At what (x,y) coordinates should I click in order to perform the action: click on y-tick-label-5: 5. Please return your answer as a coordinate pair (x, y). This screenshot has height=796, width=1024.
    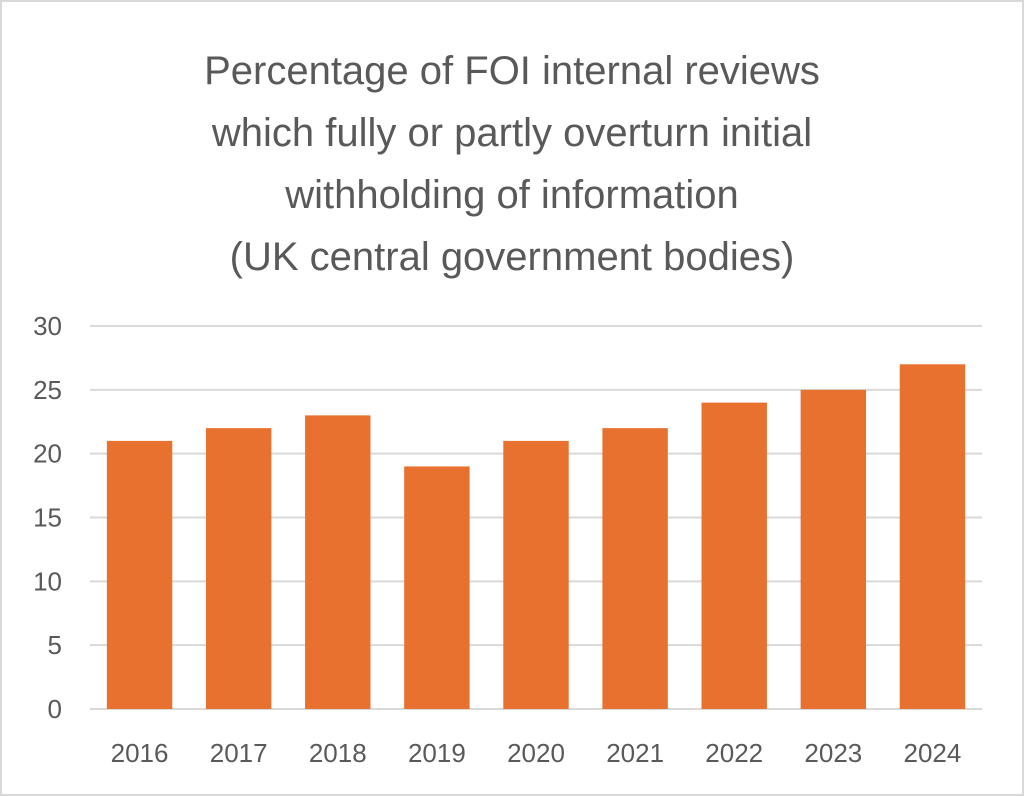
    Looking at the image, I should click on (55, 645).